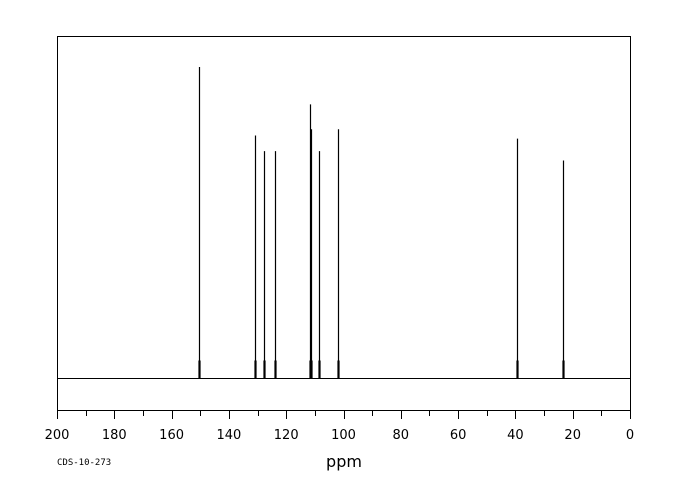  Describe the element at coordinates (401, 435) in the screenshot. I see `x-tick-label: 80` at that location.